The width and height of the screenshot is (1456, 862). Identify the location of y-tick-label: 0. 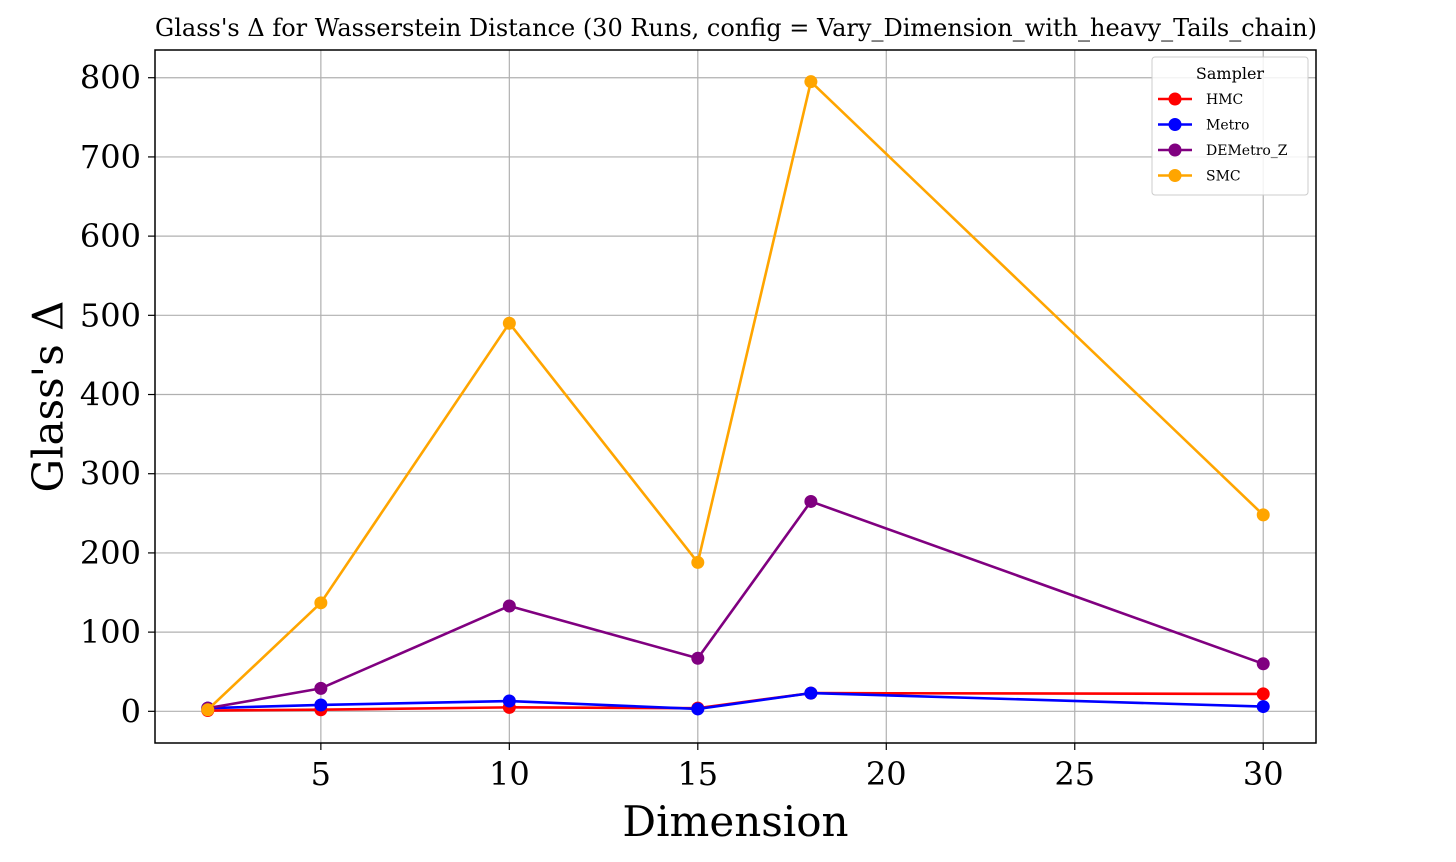
(131, 711).